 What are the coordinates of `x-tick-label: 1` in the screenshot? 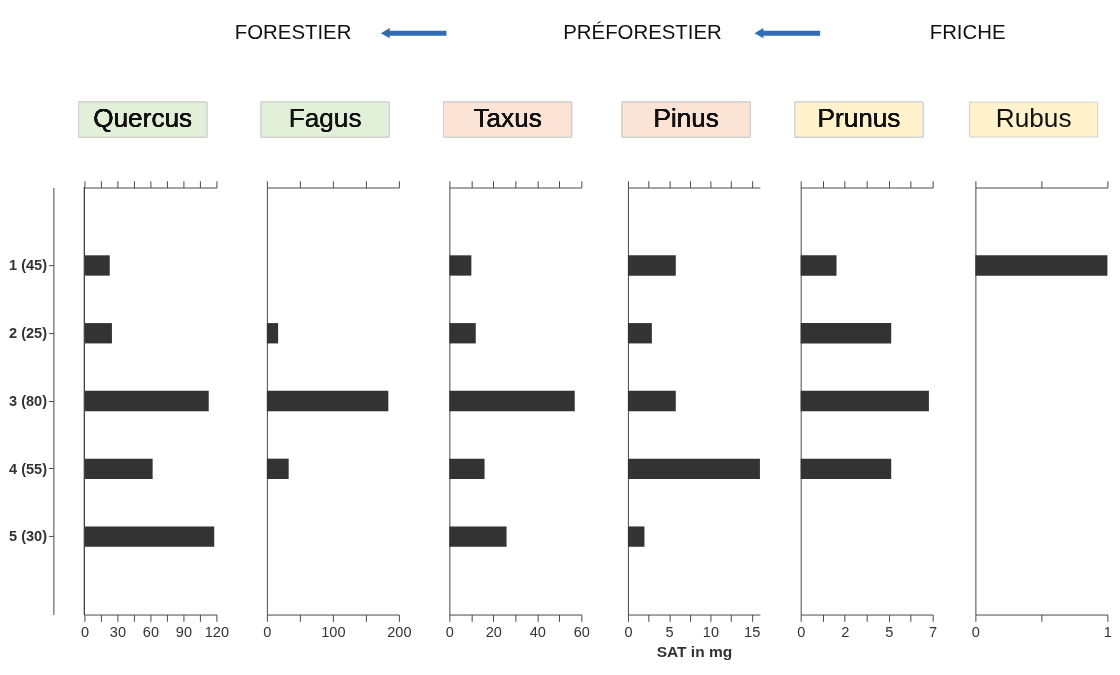 It's located at (1107, 632).